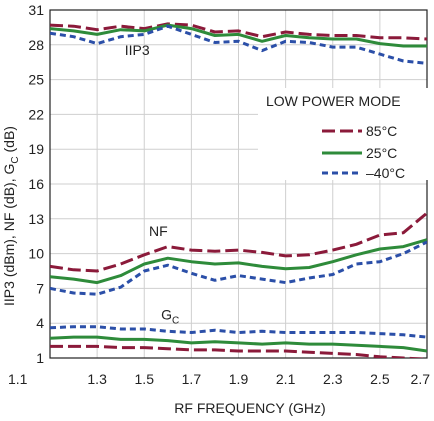  What do you see at coordinates (97, 379) in the screenshot?
I see `x-tick-label-1: 1.3` at bounding box center [97, 379].